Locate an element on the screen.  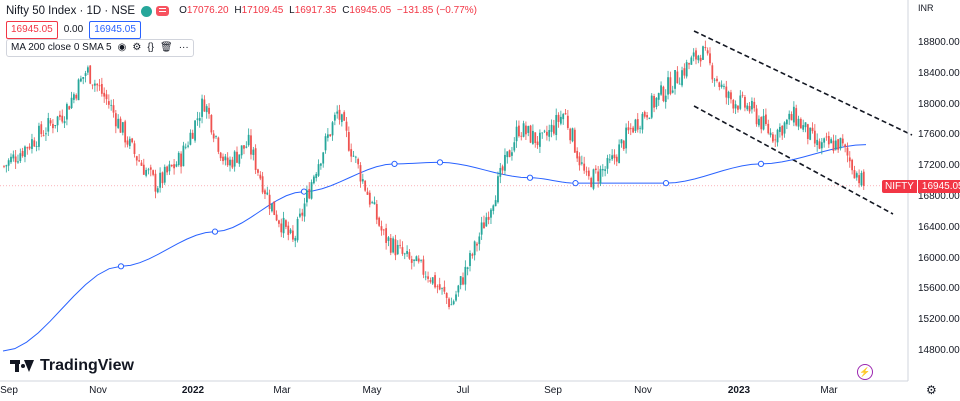
flash-icon: ⚡ is located at coordinates (865, 372).